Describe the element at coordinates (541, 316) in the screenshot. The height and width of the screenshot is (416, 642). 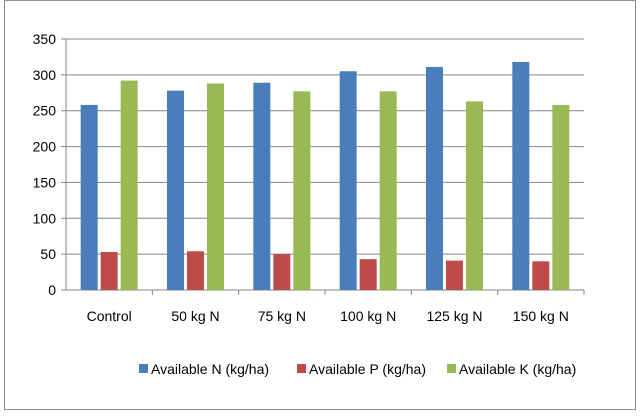
I see `x-tick-label: 150 kg N` at that location.